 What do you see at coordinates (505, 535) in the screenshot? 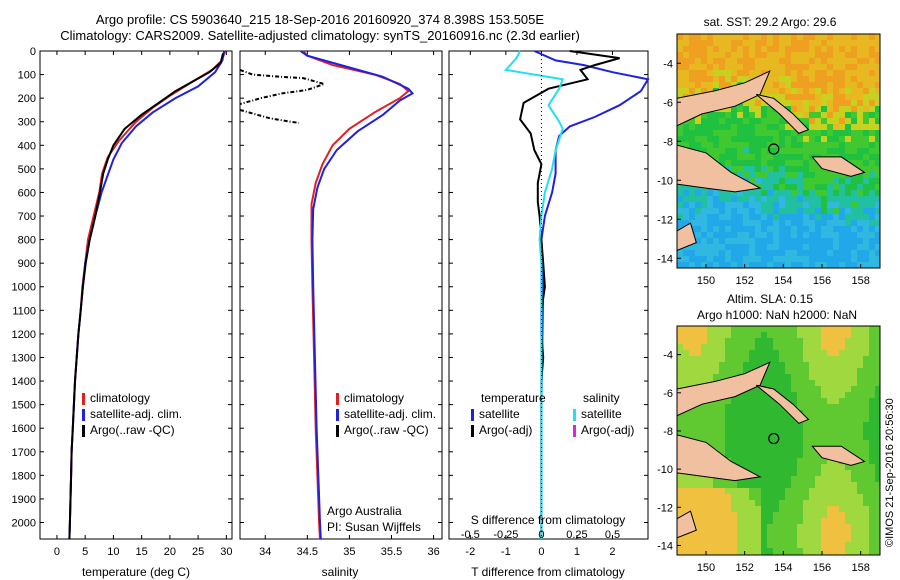
I see `x-tick-label-secondary: -0.25` at bounding box center [505, 535].